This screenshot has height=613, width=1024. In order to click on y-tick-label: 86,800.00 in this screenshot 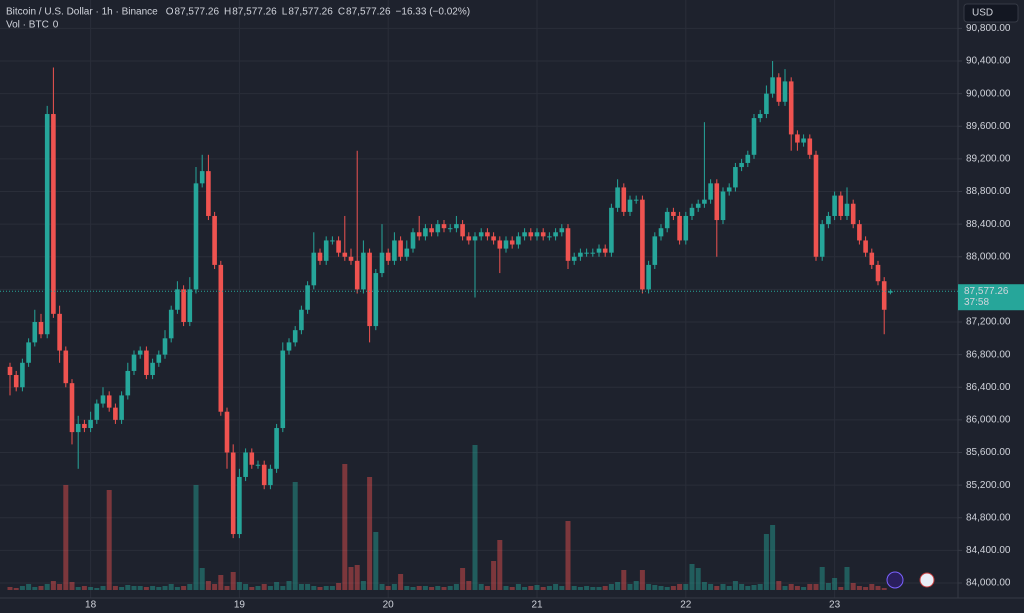, I will do `click(988, 354)`.